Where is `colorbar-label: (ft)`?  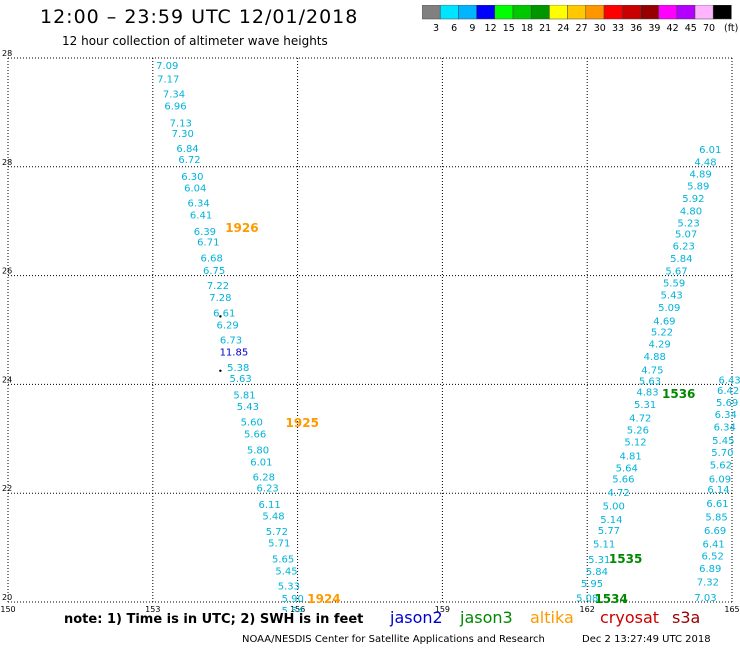 colorbar-label: (ft) is located at coordinates (731, 28).